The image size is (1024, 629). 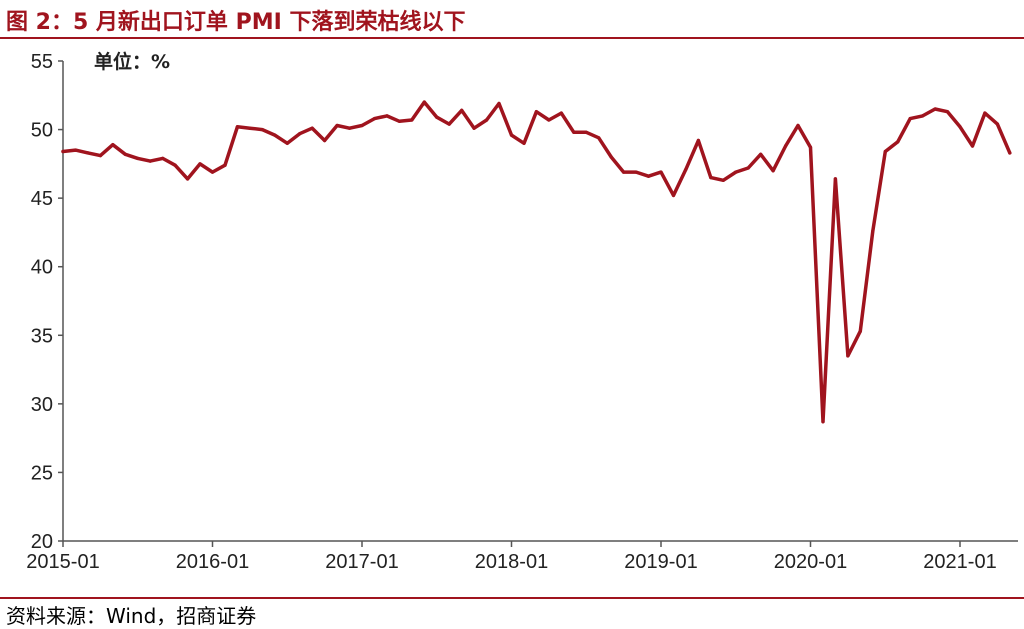 I want to click on y-tick-label: 35, so click(x=42, y=336).